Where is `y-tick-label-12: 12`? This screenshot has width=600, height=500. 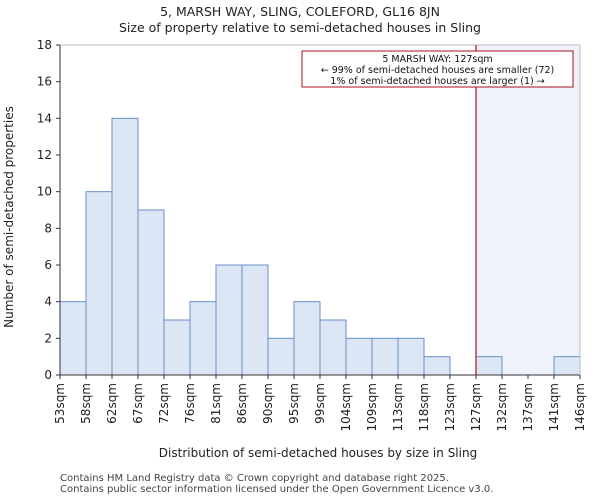
y-tick-label-12: 12 is located at coordinates (44, 155).